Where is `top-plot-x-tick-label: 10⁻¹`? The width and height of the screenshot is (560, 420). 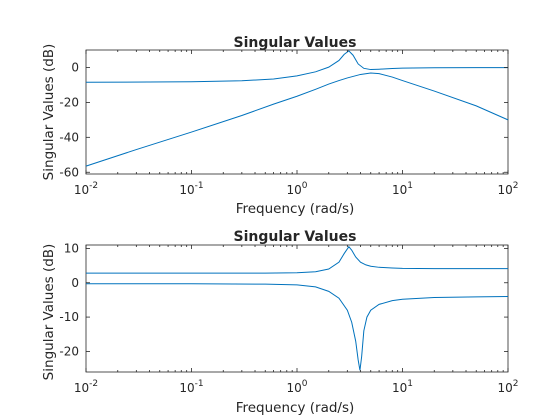
top-plot-x-tick-label: 10⁻¹ is located at coordinates (191, 189).